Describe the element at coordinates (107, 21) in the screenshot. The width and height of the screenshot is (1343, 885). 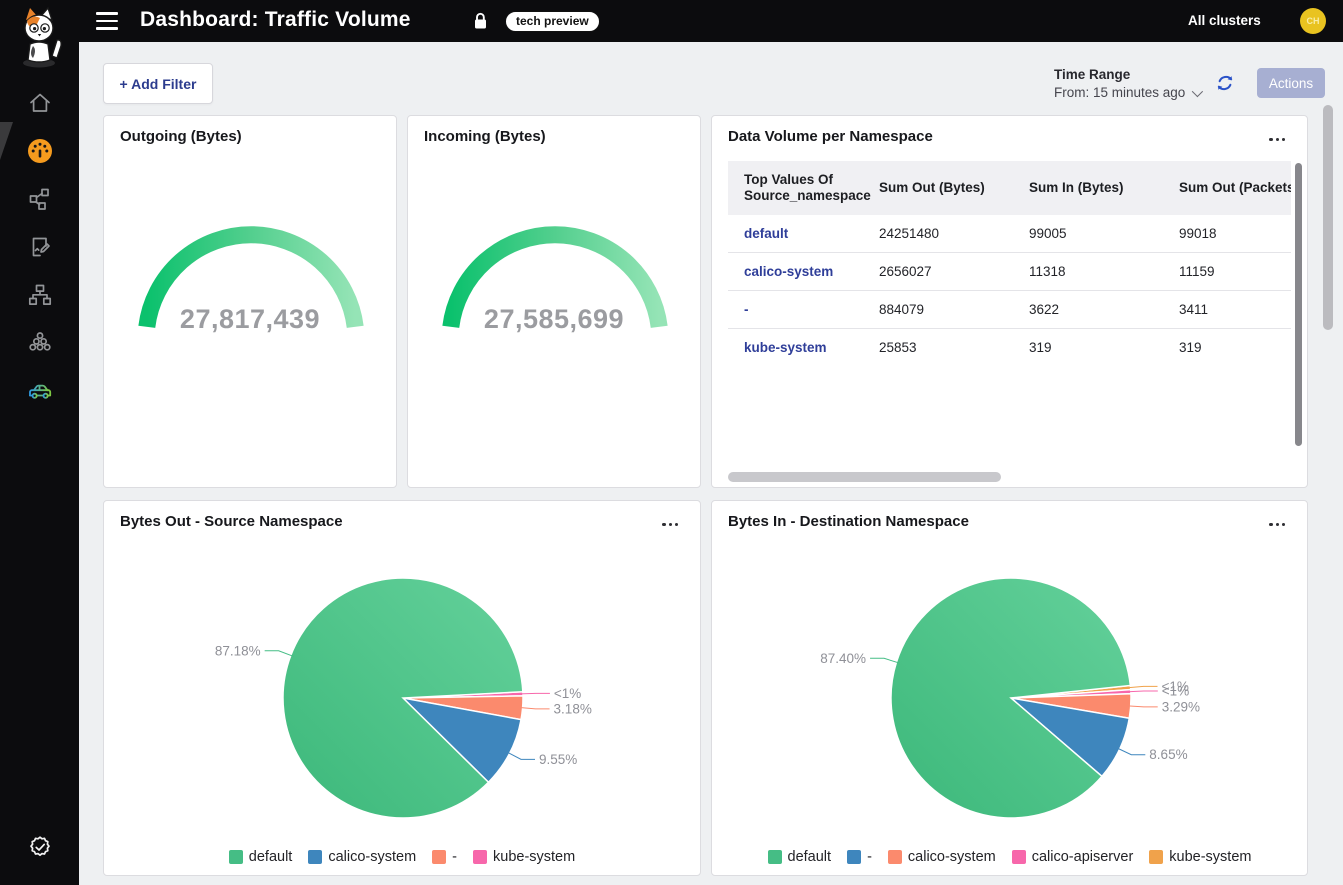
I see `hamburger-menu-icon` at that location.